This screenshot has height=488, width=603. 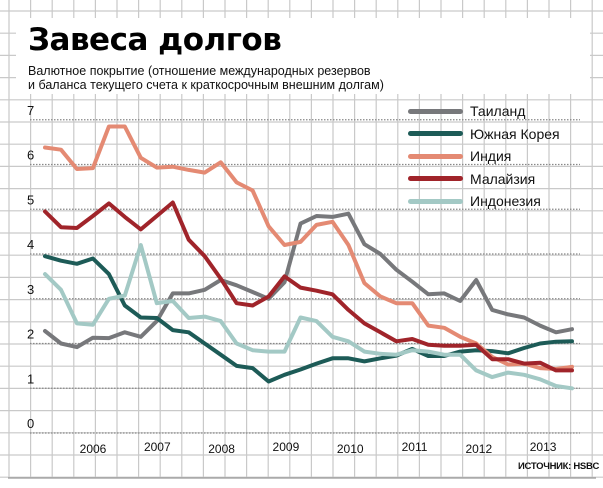 I want to click on y-tick-label: 3, so click(x=30, y=289).